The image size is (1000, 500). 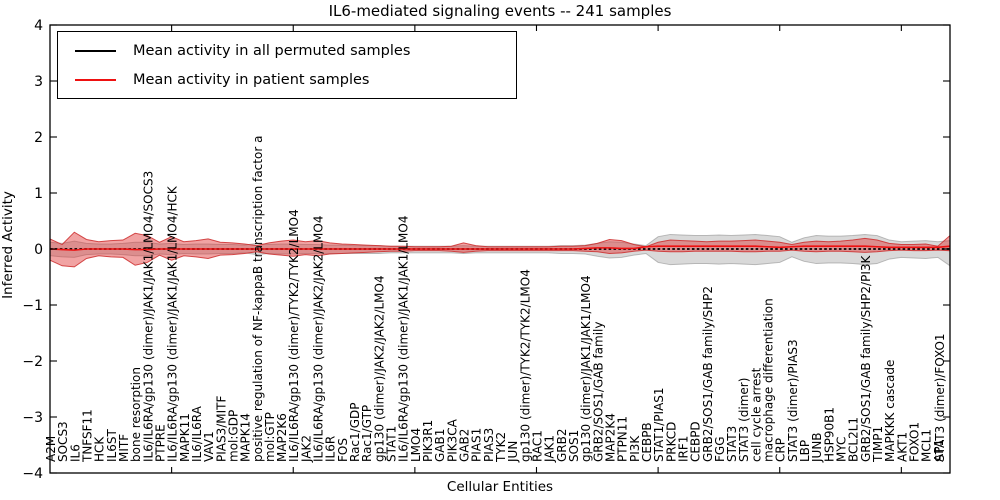 I want to click on x-tick-label: JAK1, so click(x=550, y=449).